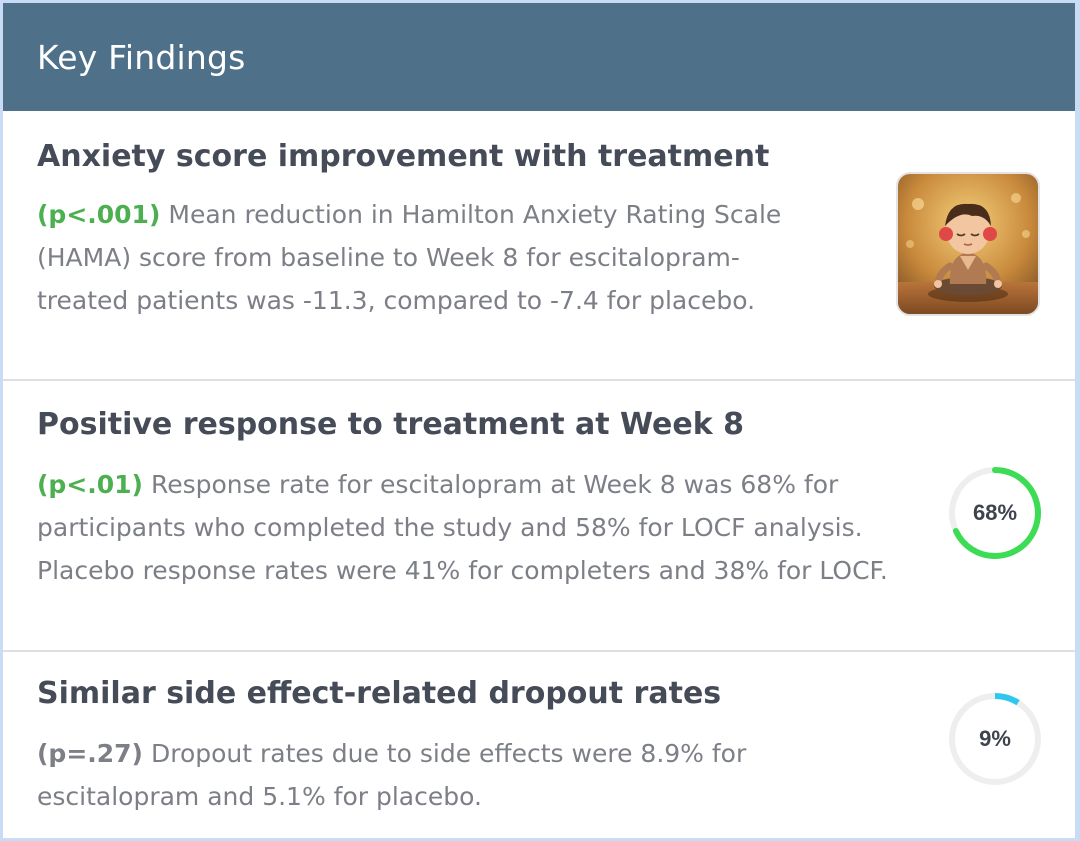  I want to click on progress-ring-response-rate: 68%, so click(995, 513).